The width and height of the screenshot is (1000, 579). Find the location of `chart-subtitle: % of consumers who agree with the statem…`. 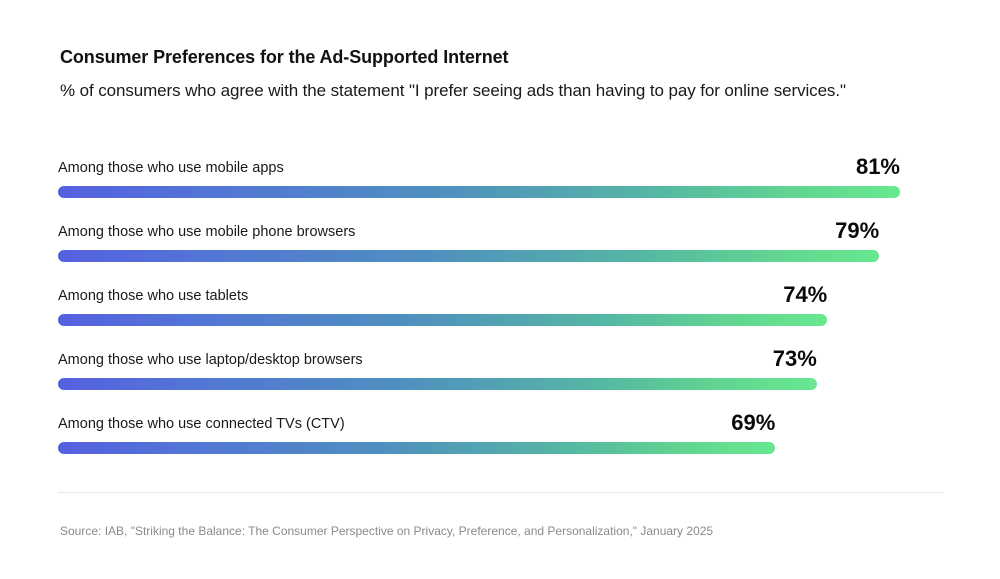

chart-subtitle: % of consumers who agree with the statem… is located at coordinates (453, 90).